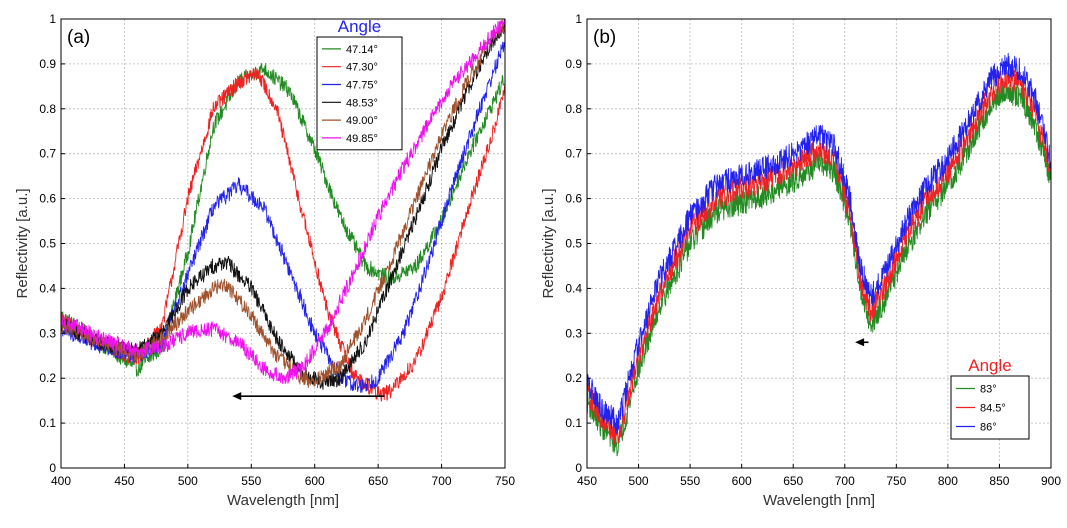  Describe the element at coordinates (362, 103) in the screenshot. I see `legend-label-4: 48.53°` at that location.